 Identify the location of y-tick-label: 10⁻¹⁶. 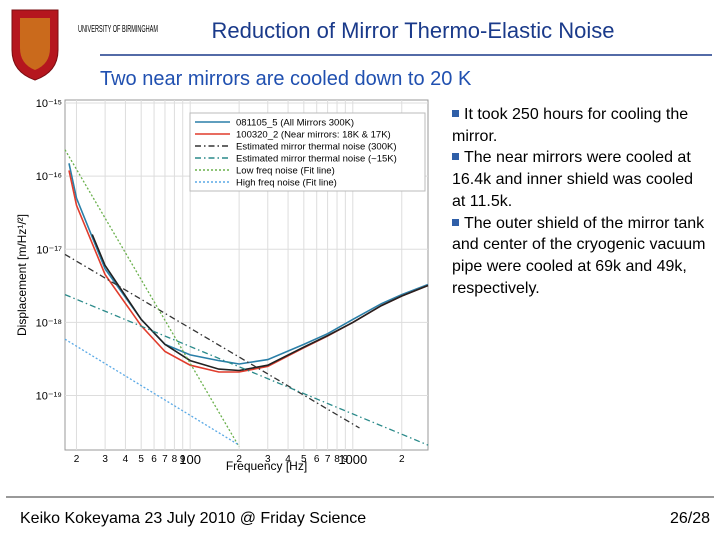
(49, 177).